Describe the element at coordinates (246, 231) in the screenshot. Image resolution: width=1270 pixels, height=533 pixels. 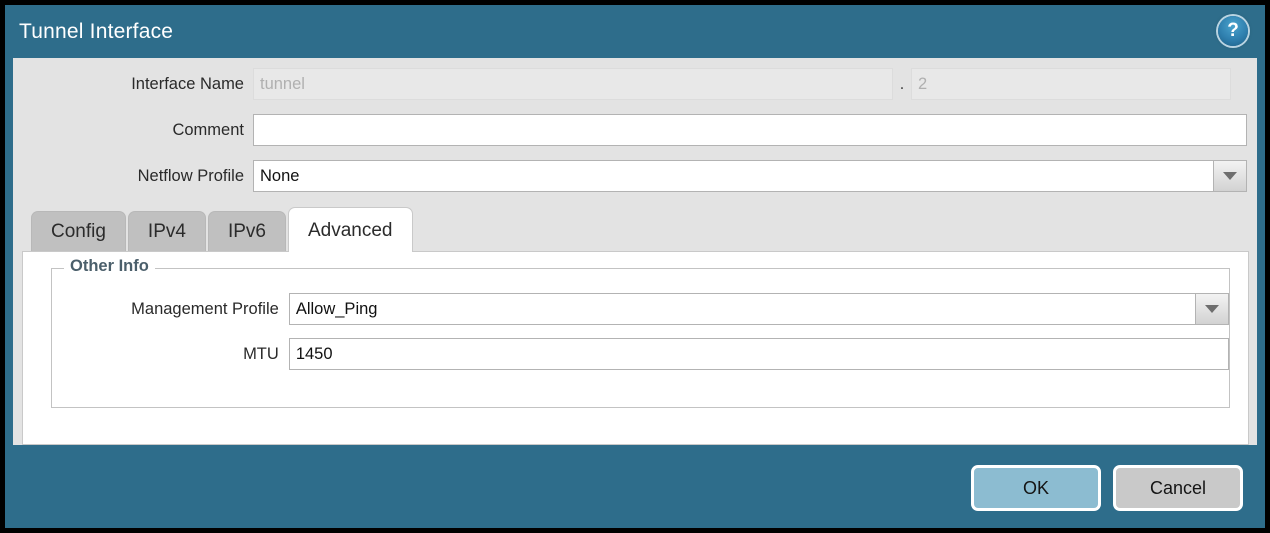
I see `tab-ipv6: IPv6` at that location.